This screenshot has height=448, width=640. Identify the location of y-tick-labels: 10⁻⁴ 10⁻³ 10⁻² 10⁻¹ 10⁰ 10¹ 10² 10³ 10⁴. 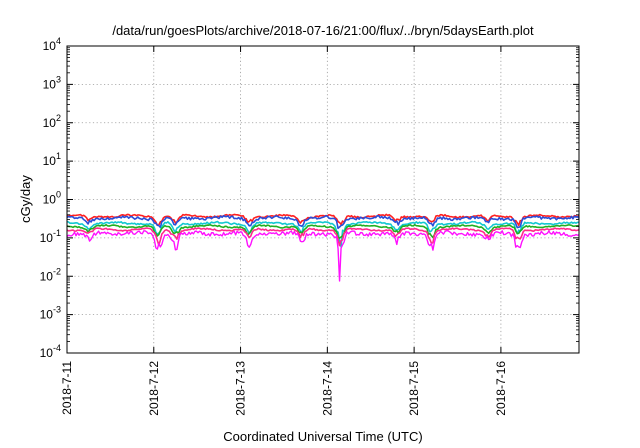
(50, 198).